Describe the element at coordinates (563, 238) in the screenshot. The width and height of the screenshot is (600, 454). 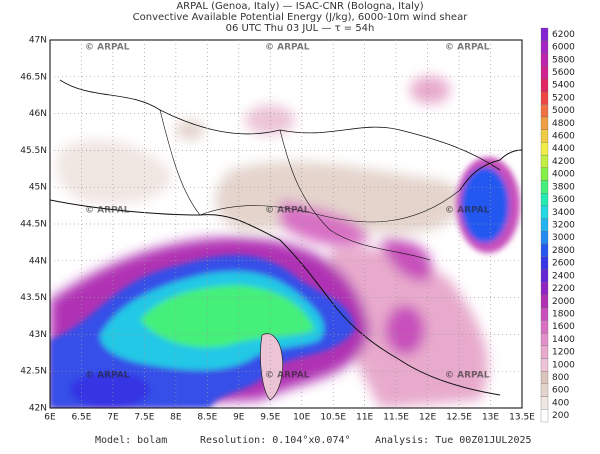
I see `colorbar-label: 3000` at that location.